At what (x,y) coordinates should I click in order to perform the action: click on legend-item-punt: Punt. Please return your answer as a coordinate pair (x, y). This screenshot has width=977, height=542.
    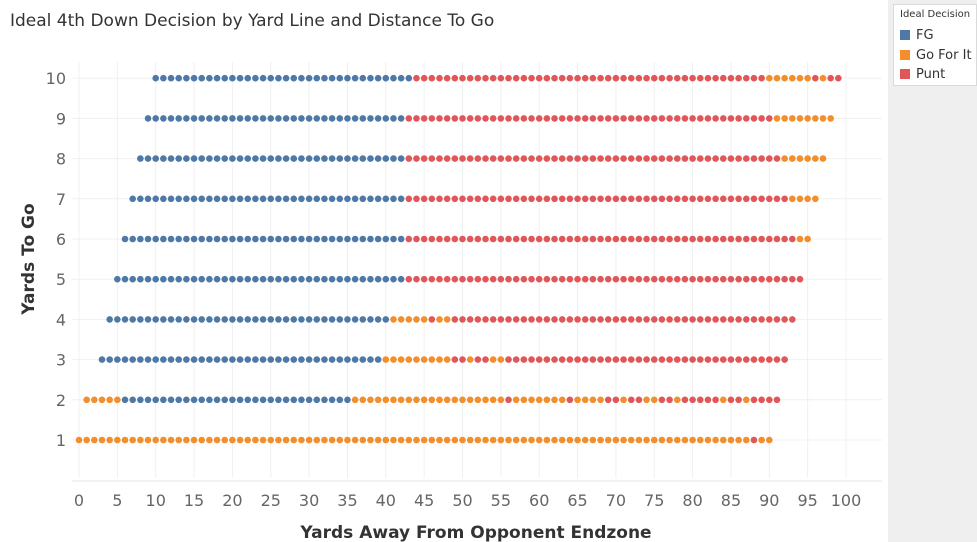
    Looking at the image, I should click on (922, 74).